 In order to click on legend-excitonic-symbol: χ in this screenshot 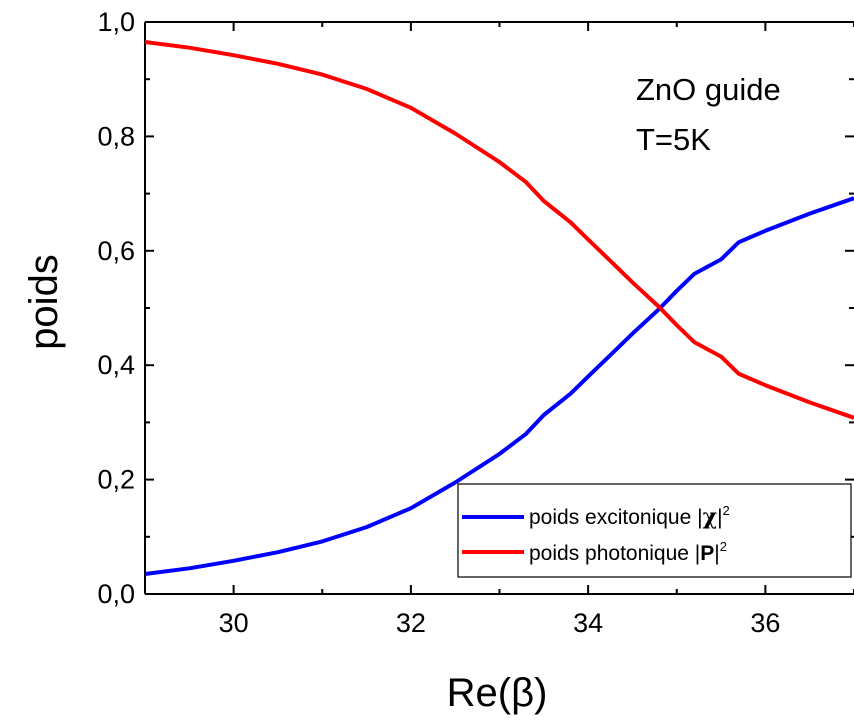, I will do `click(710, 517)`.